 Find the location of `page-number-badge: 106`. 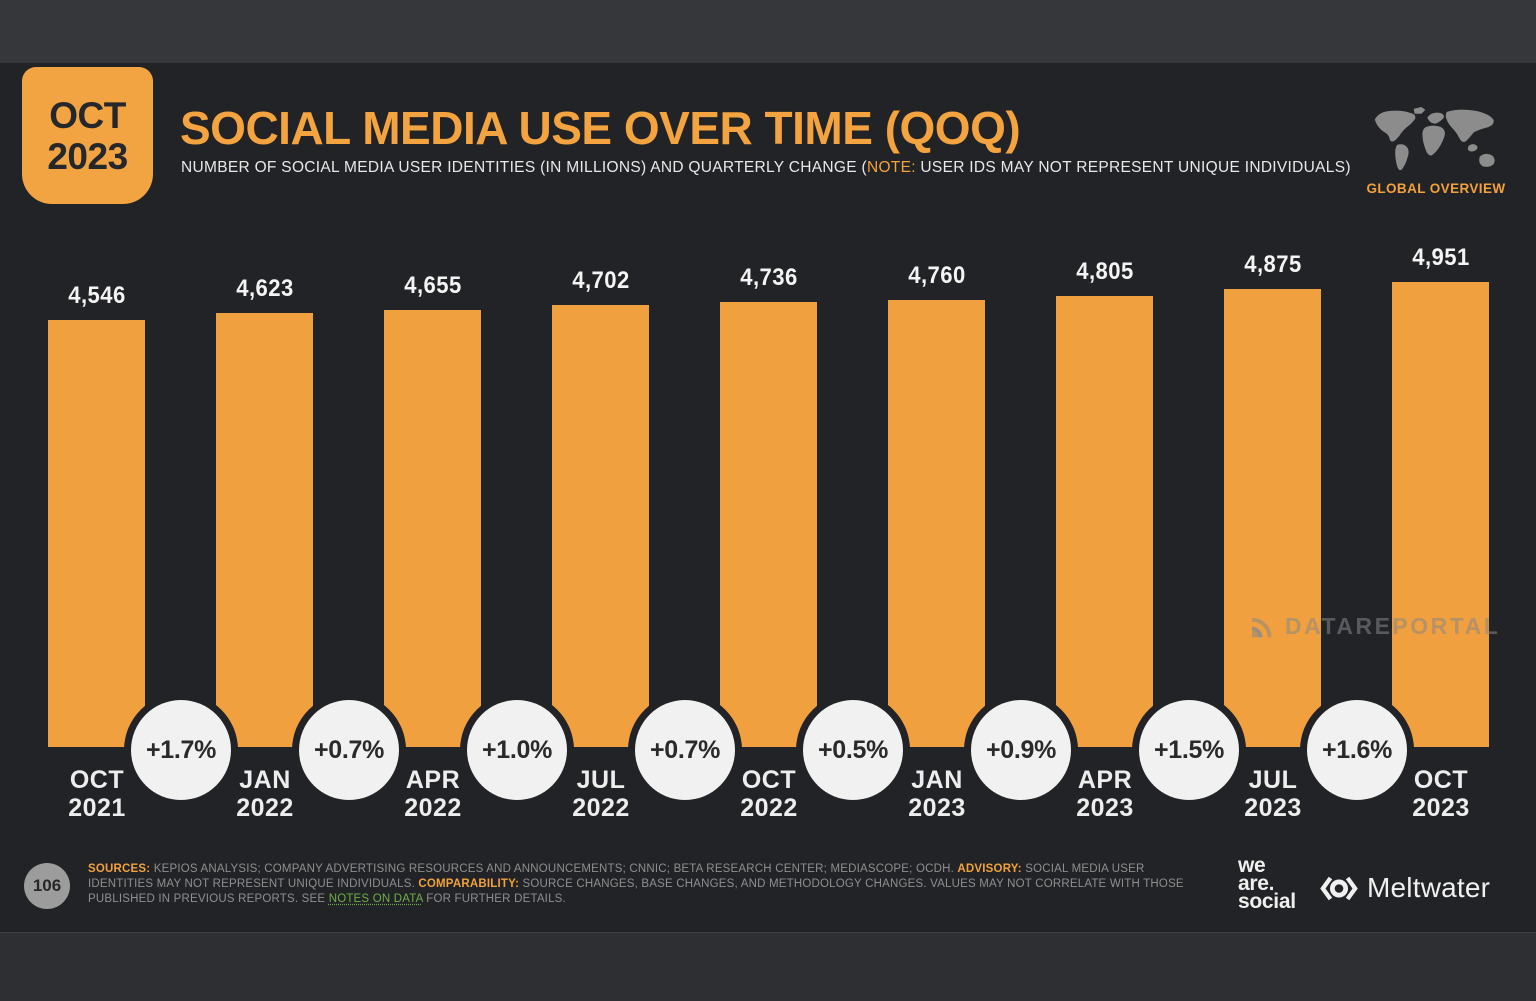

page-number-badge: 106 is located at coordinates (47, 886).